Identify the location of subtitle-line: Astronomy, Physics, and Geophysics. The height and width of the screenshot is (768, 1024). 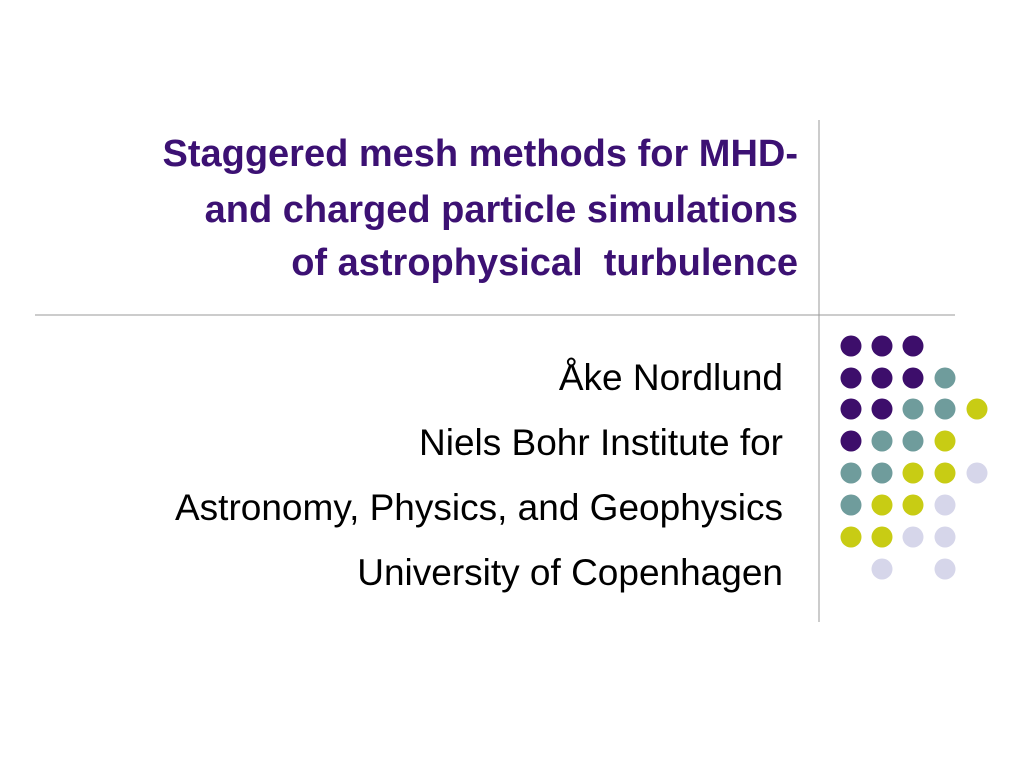
(479, 507).